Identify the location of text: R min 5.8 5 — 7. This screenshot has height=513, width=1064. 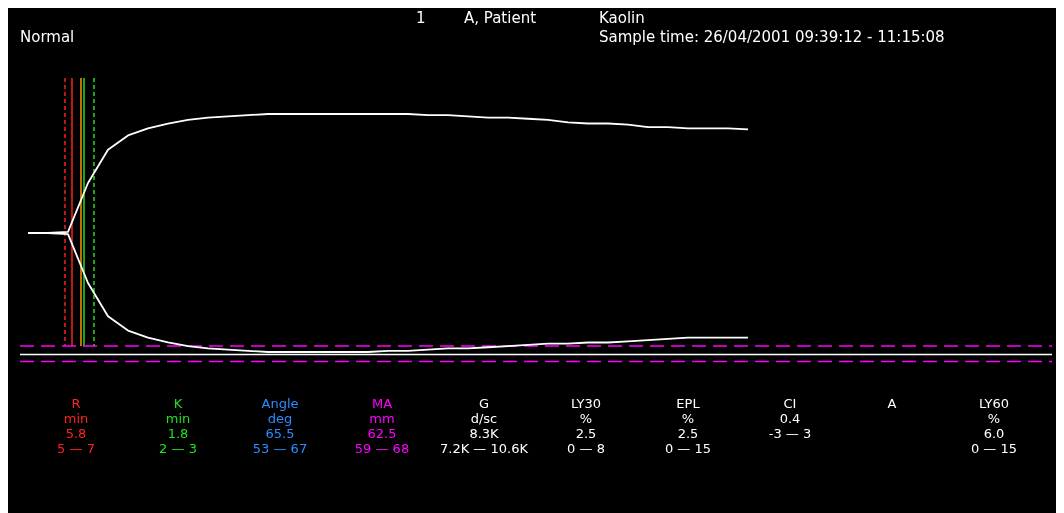
(76, 426).